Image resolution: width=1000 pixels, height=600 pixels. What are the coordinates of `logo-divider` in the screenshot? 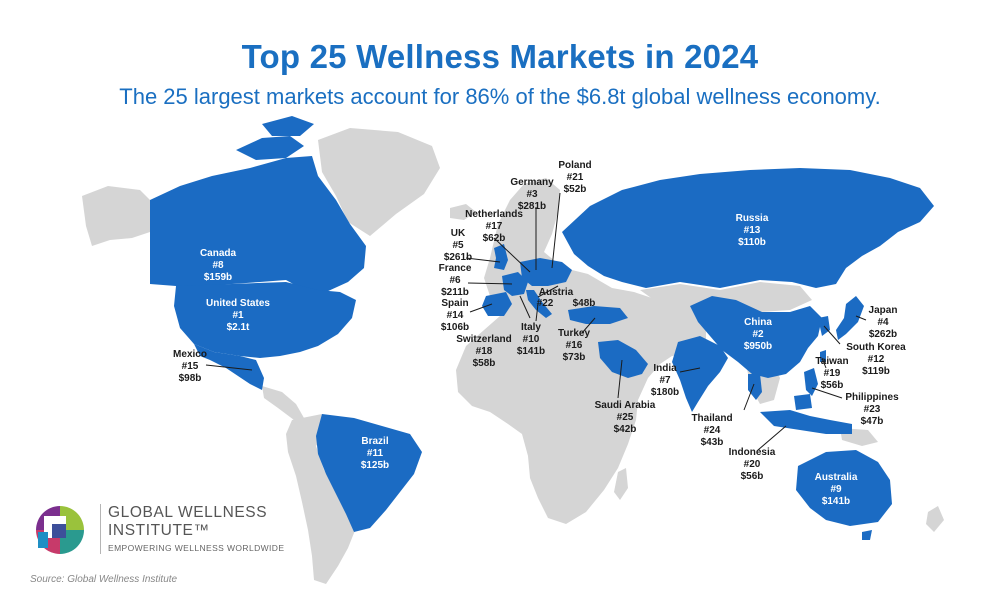 It's located at (100, 529).